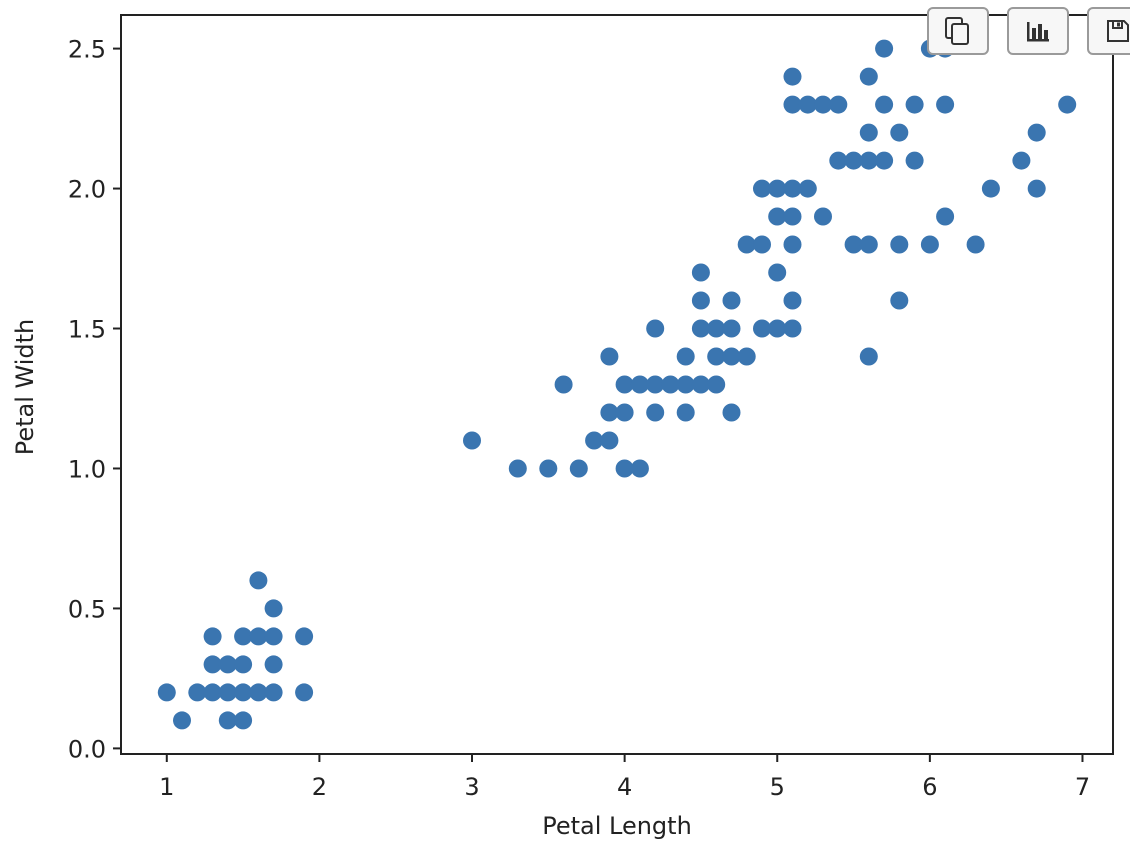 The height and width of the screenshot is (846, 1130). Describe the element at coordinates (87, 330) in the screenshot. I see `y-tick-label: 1.5` at that location.